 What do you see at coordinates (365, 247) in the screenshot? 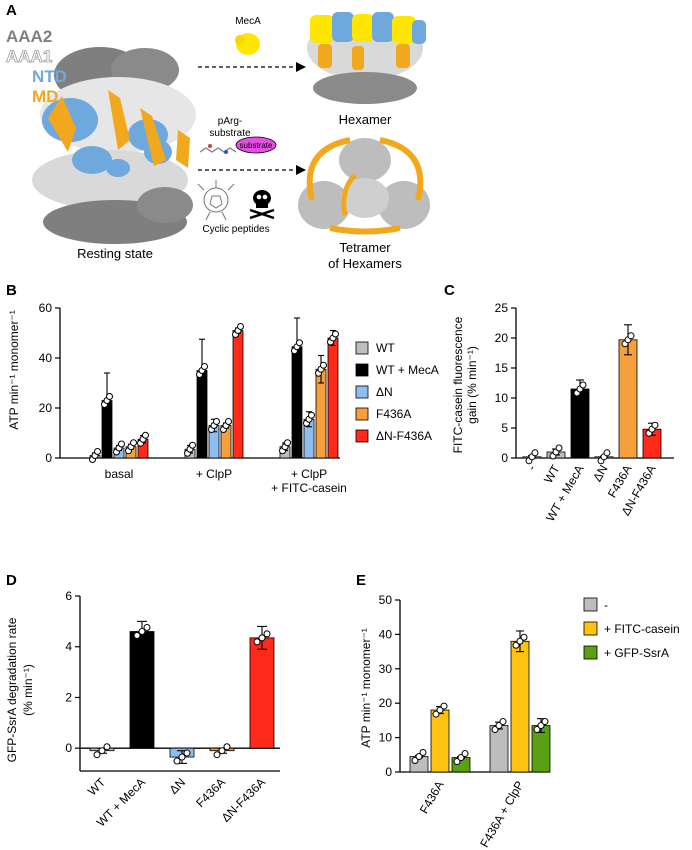
I see `tetramer-label-line1: Tetramer` at bounding box center [365, 247].